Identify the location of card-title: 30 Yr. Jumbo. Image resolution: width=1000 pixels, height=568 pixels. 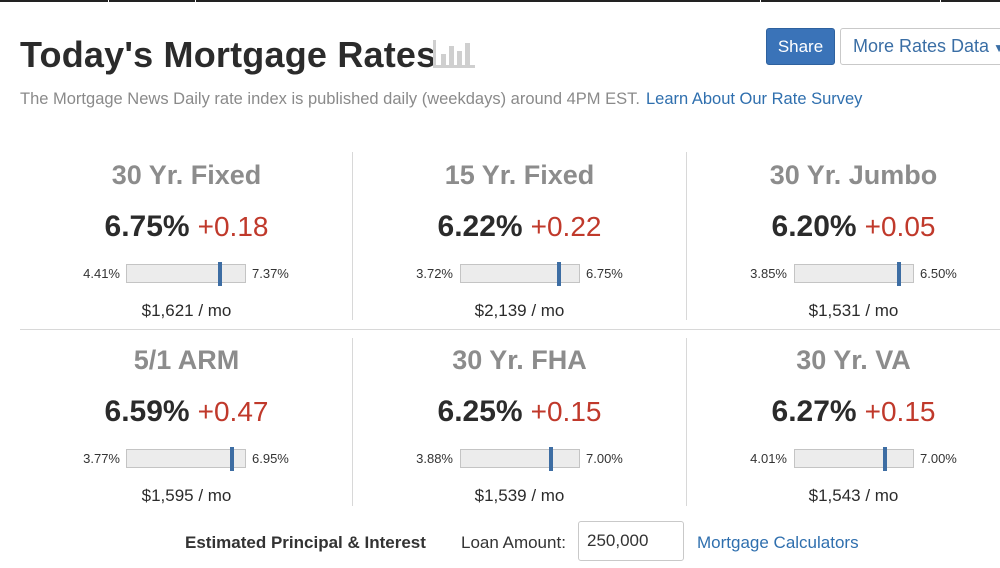
(853, 175).